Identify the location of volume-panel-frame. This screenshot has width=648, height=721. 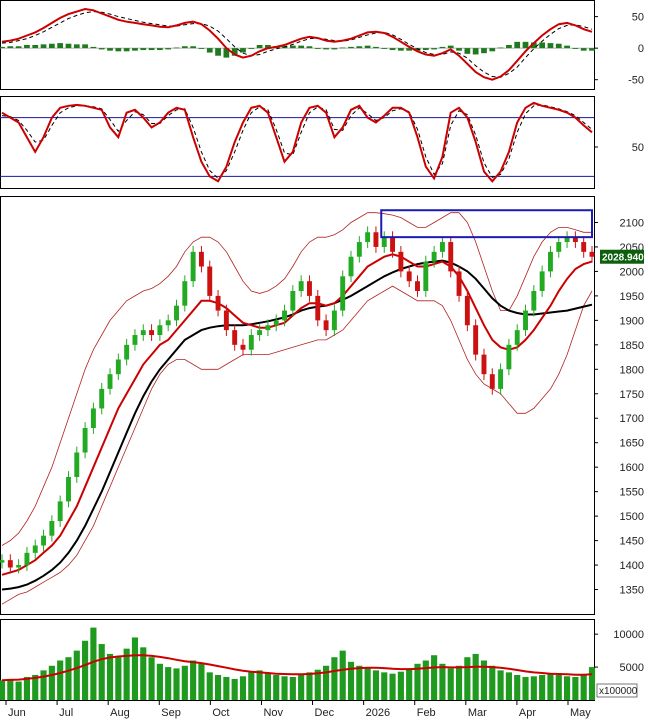
(297, 660).